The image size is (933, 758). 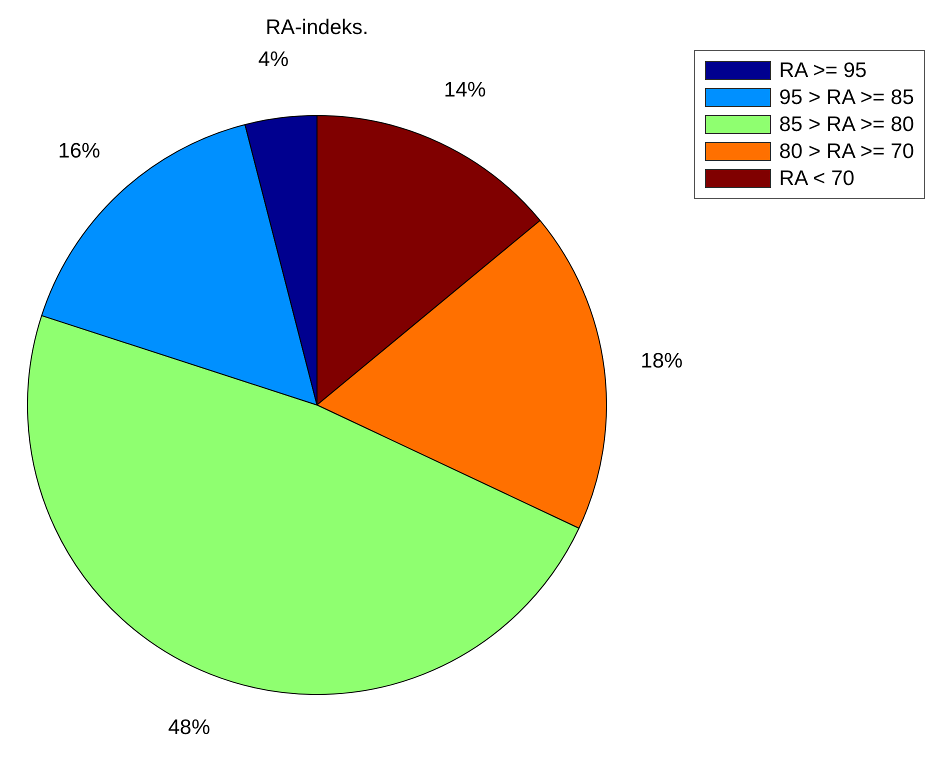 I want to click on chart-title: RA-indeks., so click(x=317, y=28).